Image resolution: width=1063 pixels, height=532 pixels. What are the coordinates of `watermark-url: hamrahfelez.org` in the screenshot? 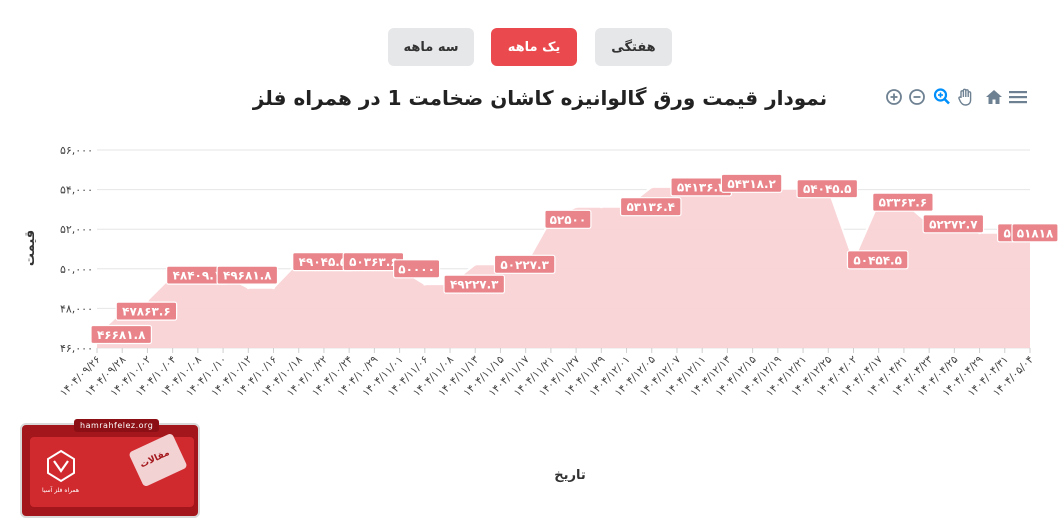 It's located at (117, 425).